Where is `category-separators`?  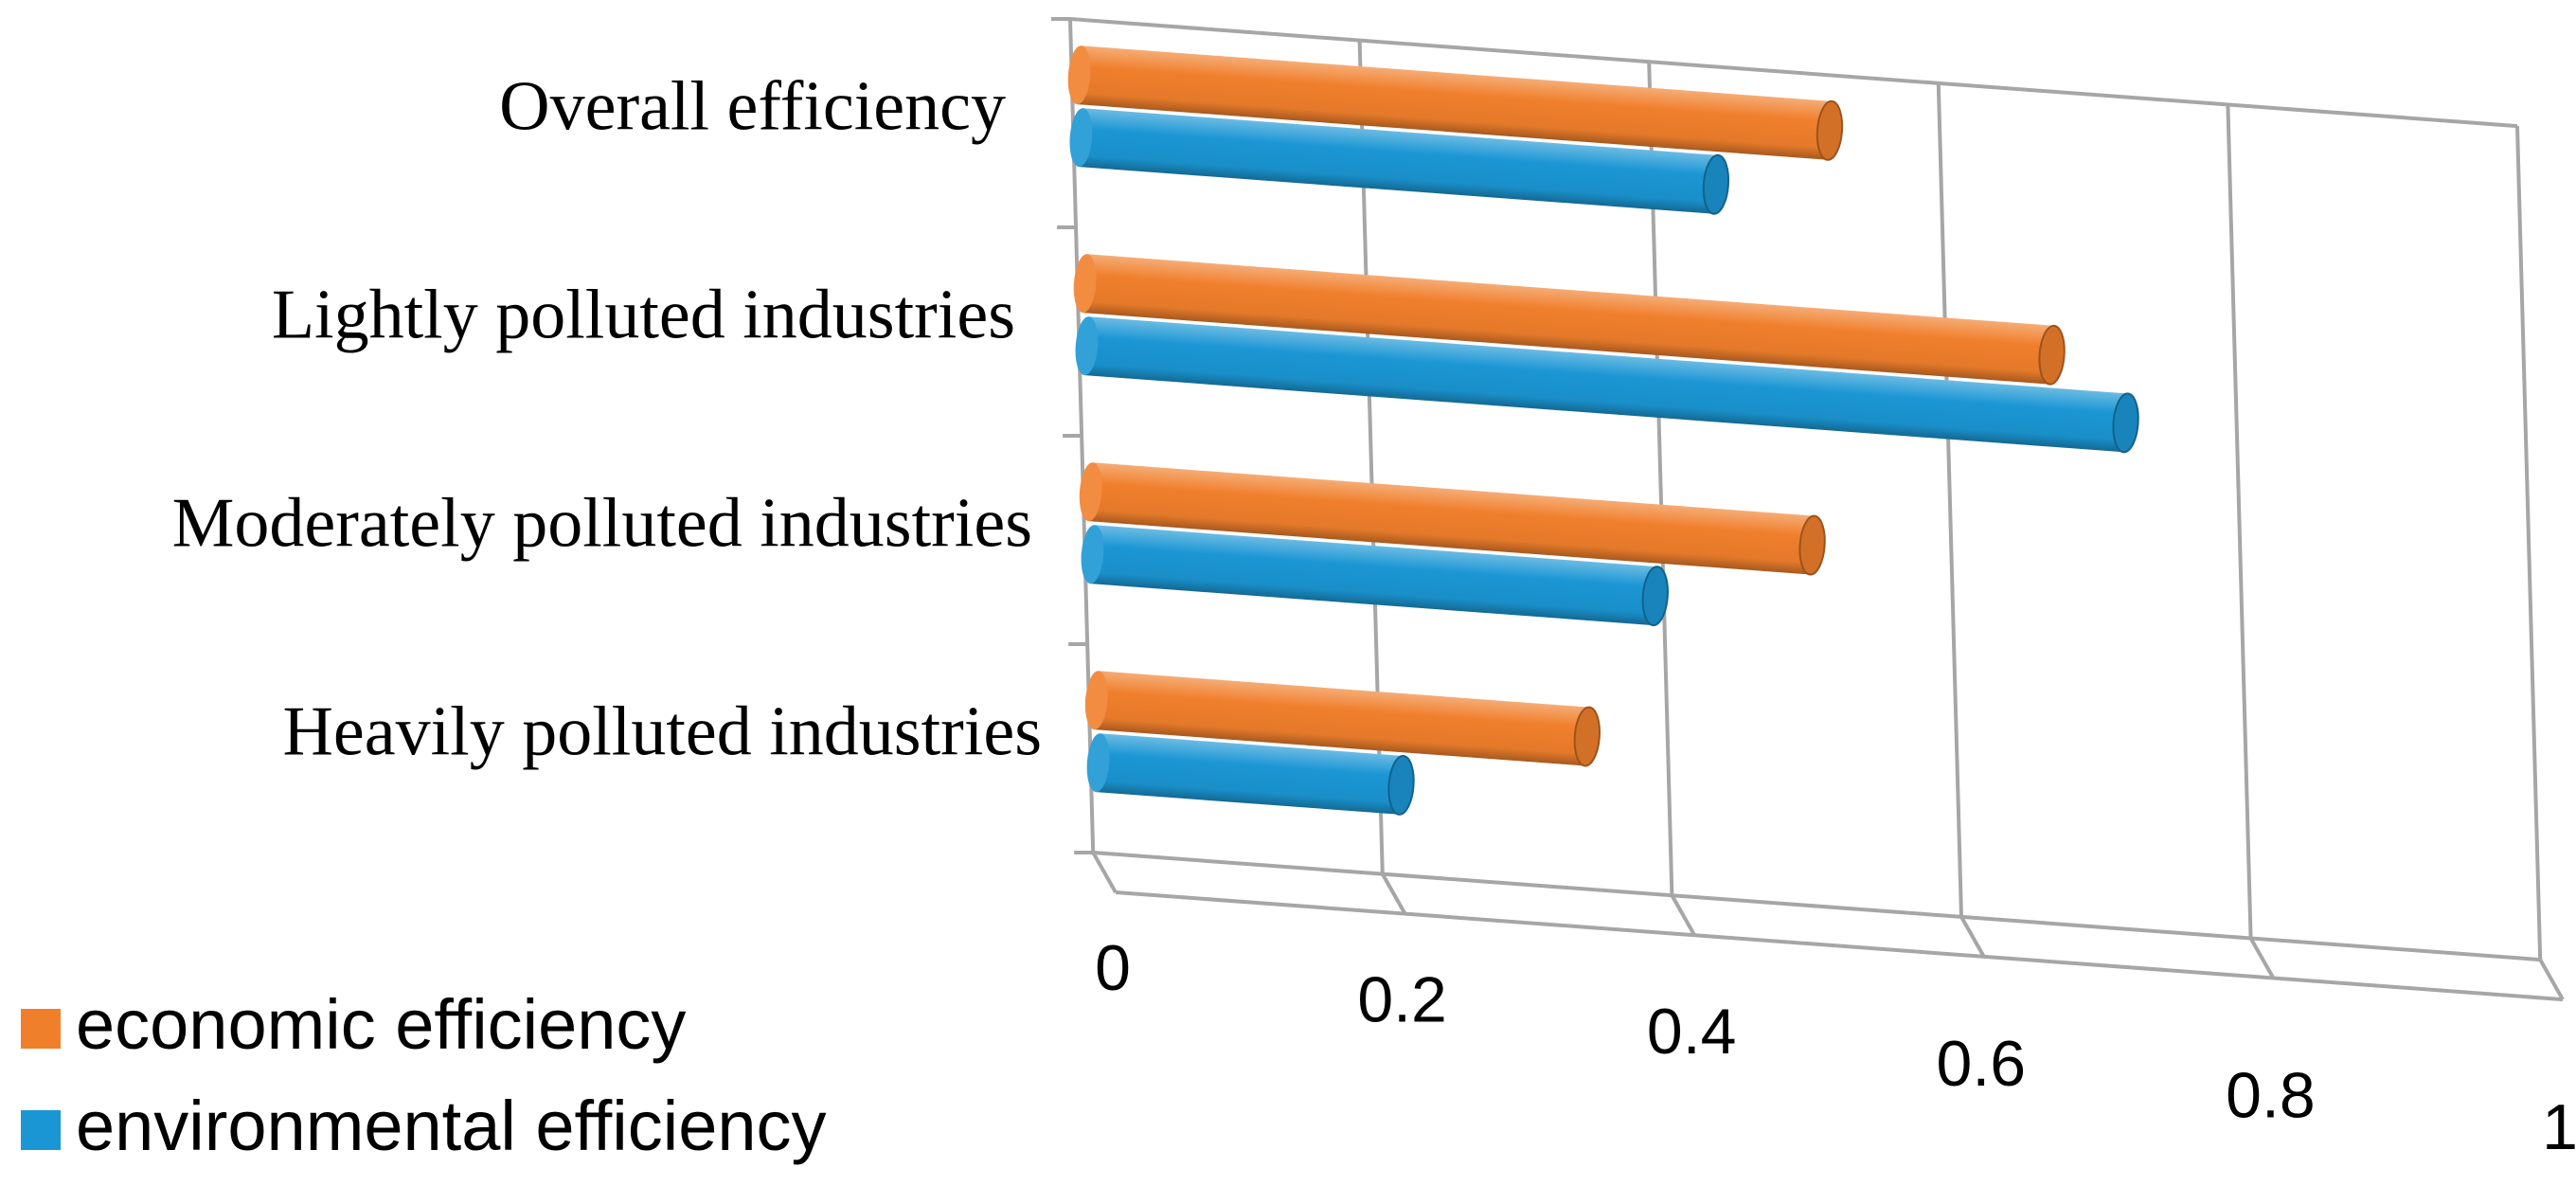 category-separators is located at coordinates (1072, 435).